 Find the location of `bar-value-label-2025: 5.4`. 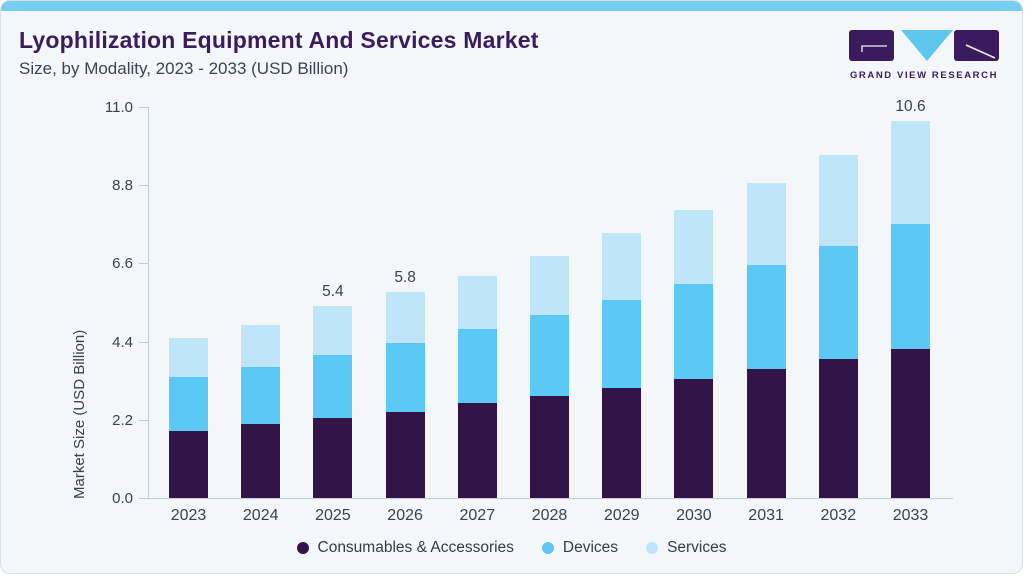

bar-value-label-2025: 5.4 is located at coordinates (333, 292).